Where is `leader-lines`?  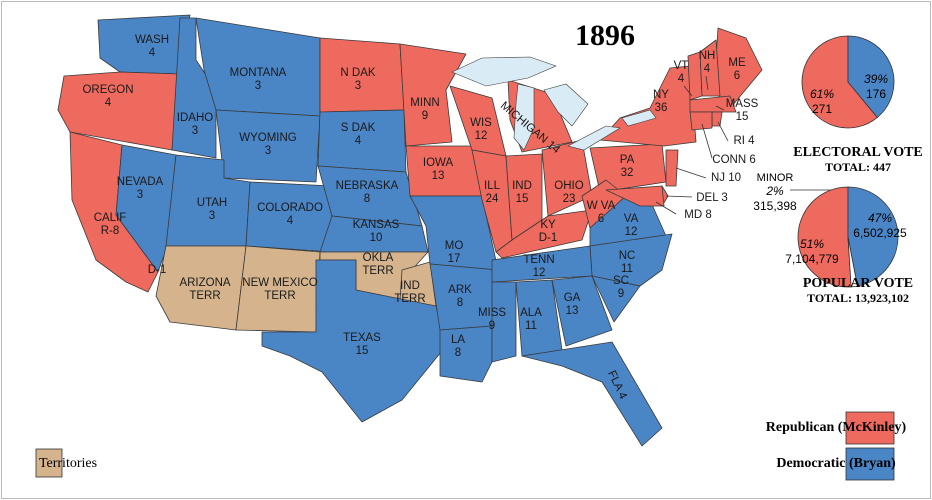
leader-lines is located at coordinates (748, 145).